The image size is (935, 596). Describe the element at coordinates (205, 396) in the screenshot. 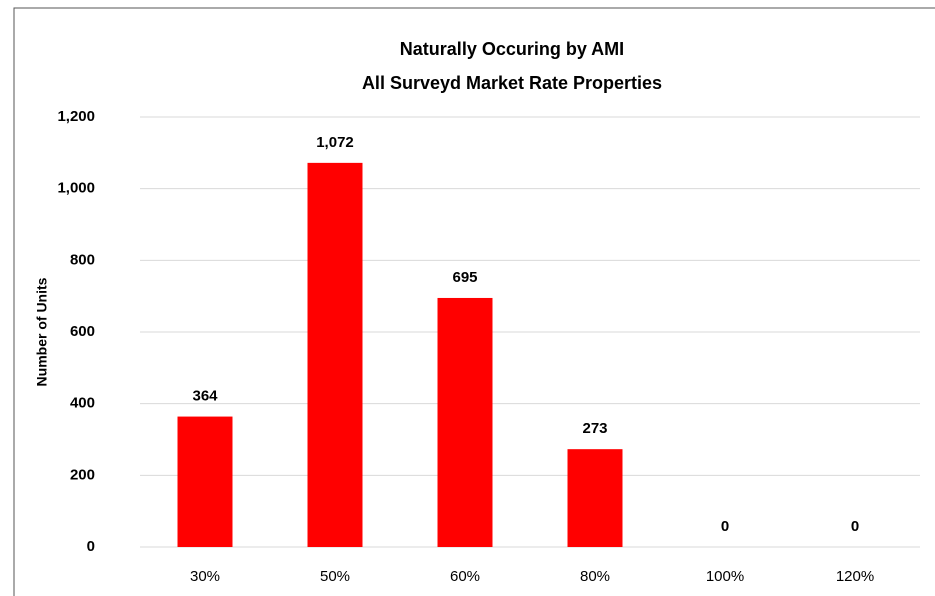

I see `data-label: 364` at that location.